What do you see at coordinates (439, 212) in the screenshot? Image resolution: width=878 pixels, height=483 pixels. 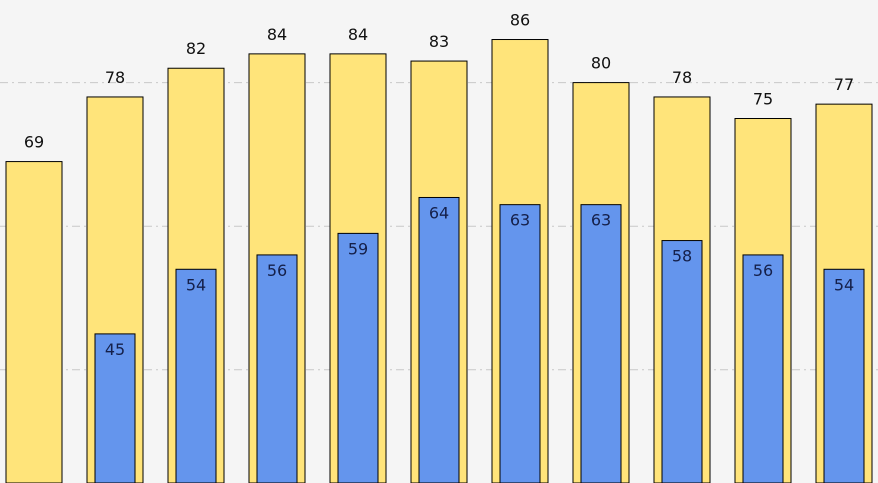 I see `data-label-series-b: 64` at bounding box center [439, 212].